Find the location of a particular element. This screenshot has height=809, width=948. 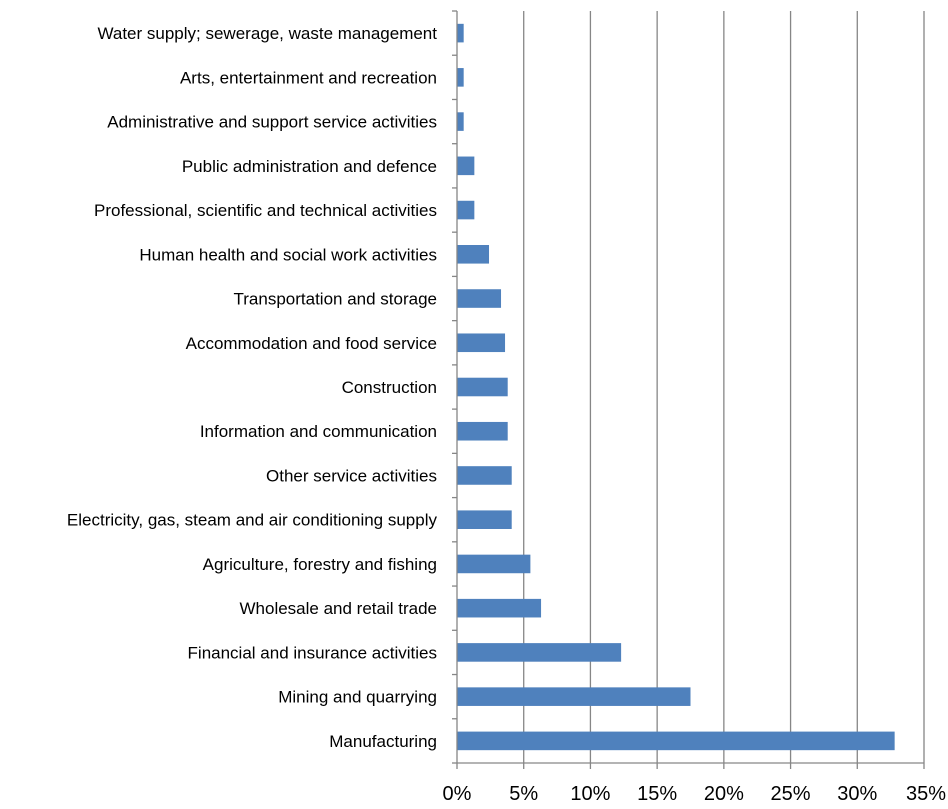

category-label-7: Accommodation and food service is located at coordinates (311, 343).